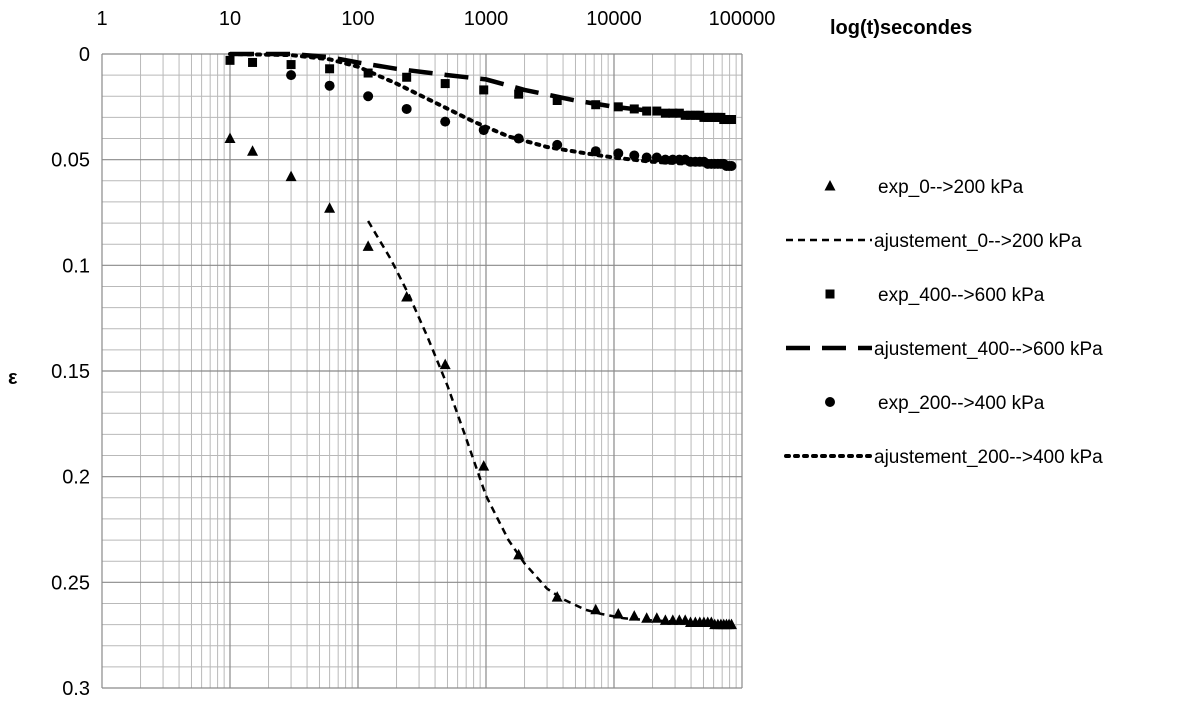 This screenshot has height=706, width=1200. What do you see at coordinates (70, 583) in the screenshot?
I see `y-tick-label: 0.25` at bounding box center [70, 583].